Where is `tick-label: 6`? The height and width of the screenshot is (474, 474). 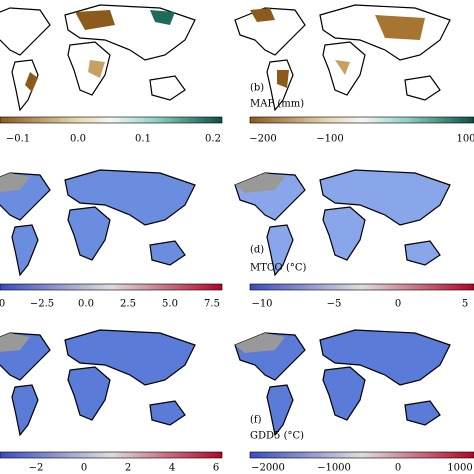
tick-label: 6 is located at coordinates (216, 468).